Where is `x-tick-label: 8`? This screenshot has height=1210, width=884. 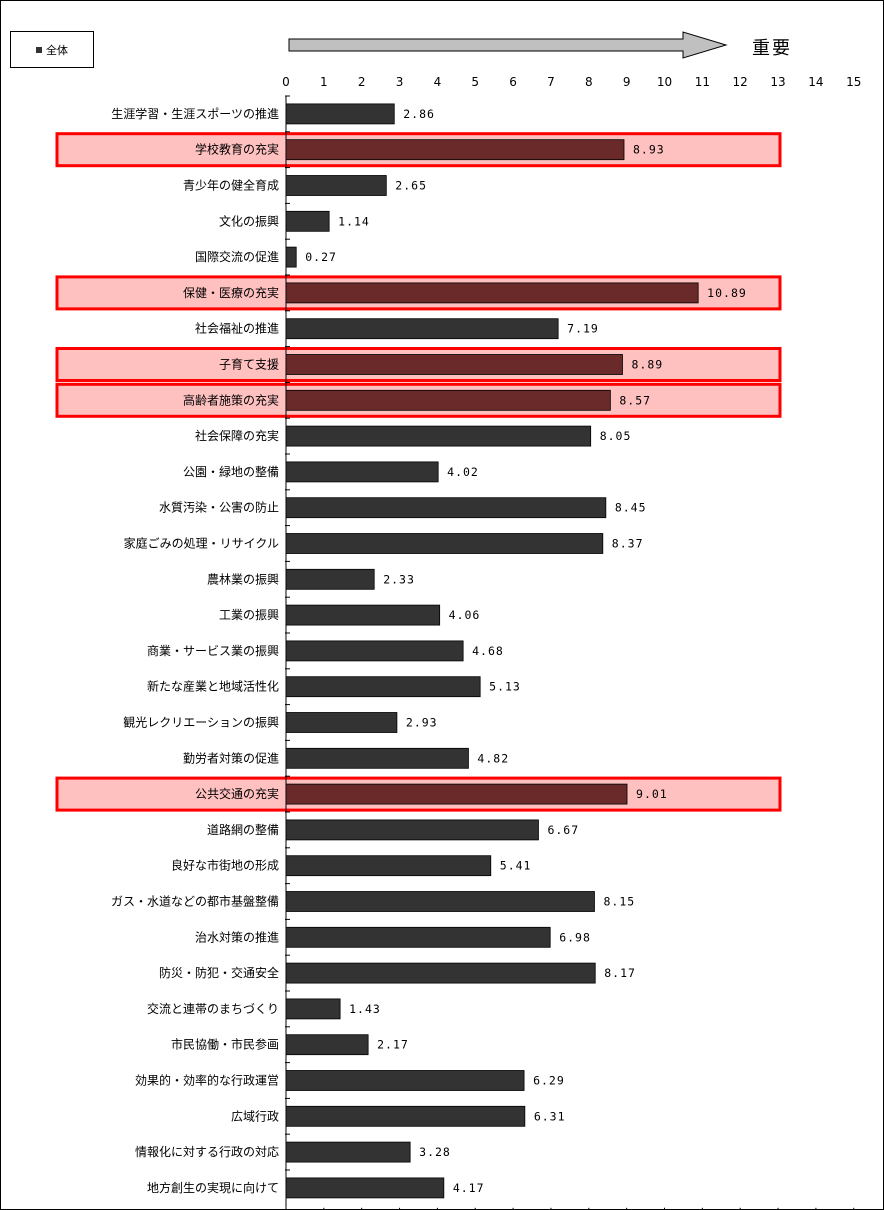 x-tick-label: 8 is located at coordinates (589, 82).